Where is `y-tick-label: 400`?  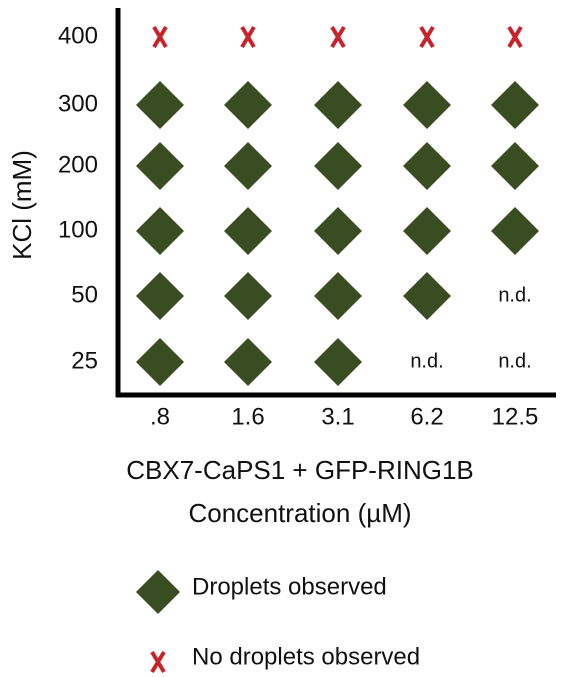
y-tick-label: 400 is located at coordinates (78, 35).